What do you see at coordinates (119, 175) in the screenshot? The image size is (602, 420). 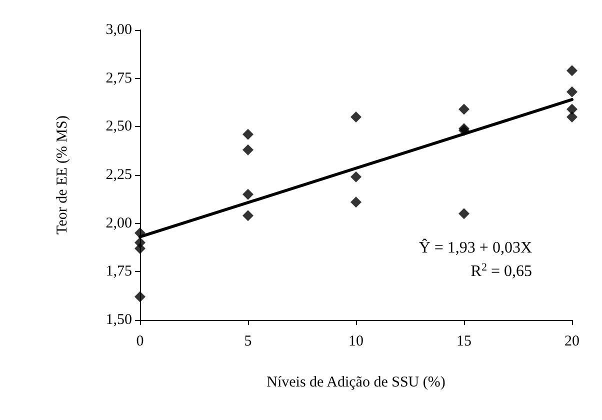 I see `y-tick-label: 2,25` at bounding box center [119, 175].